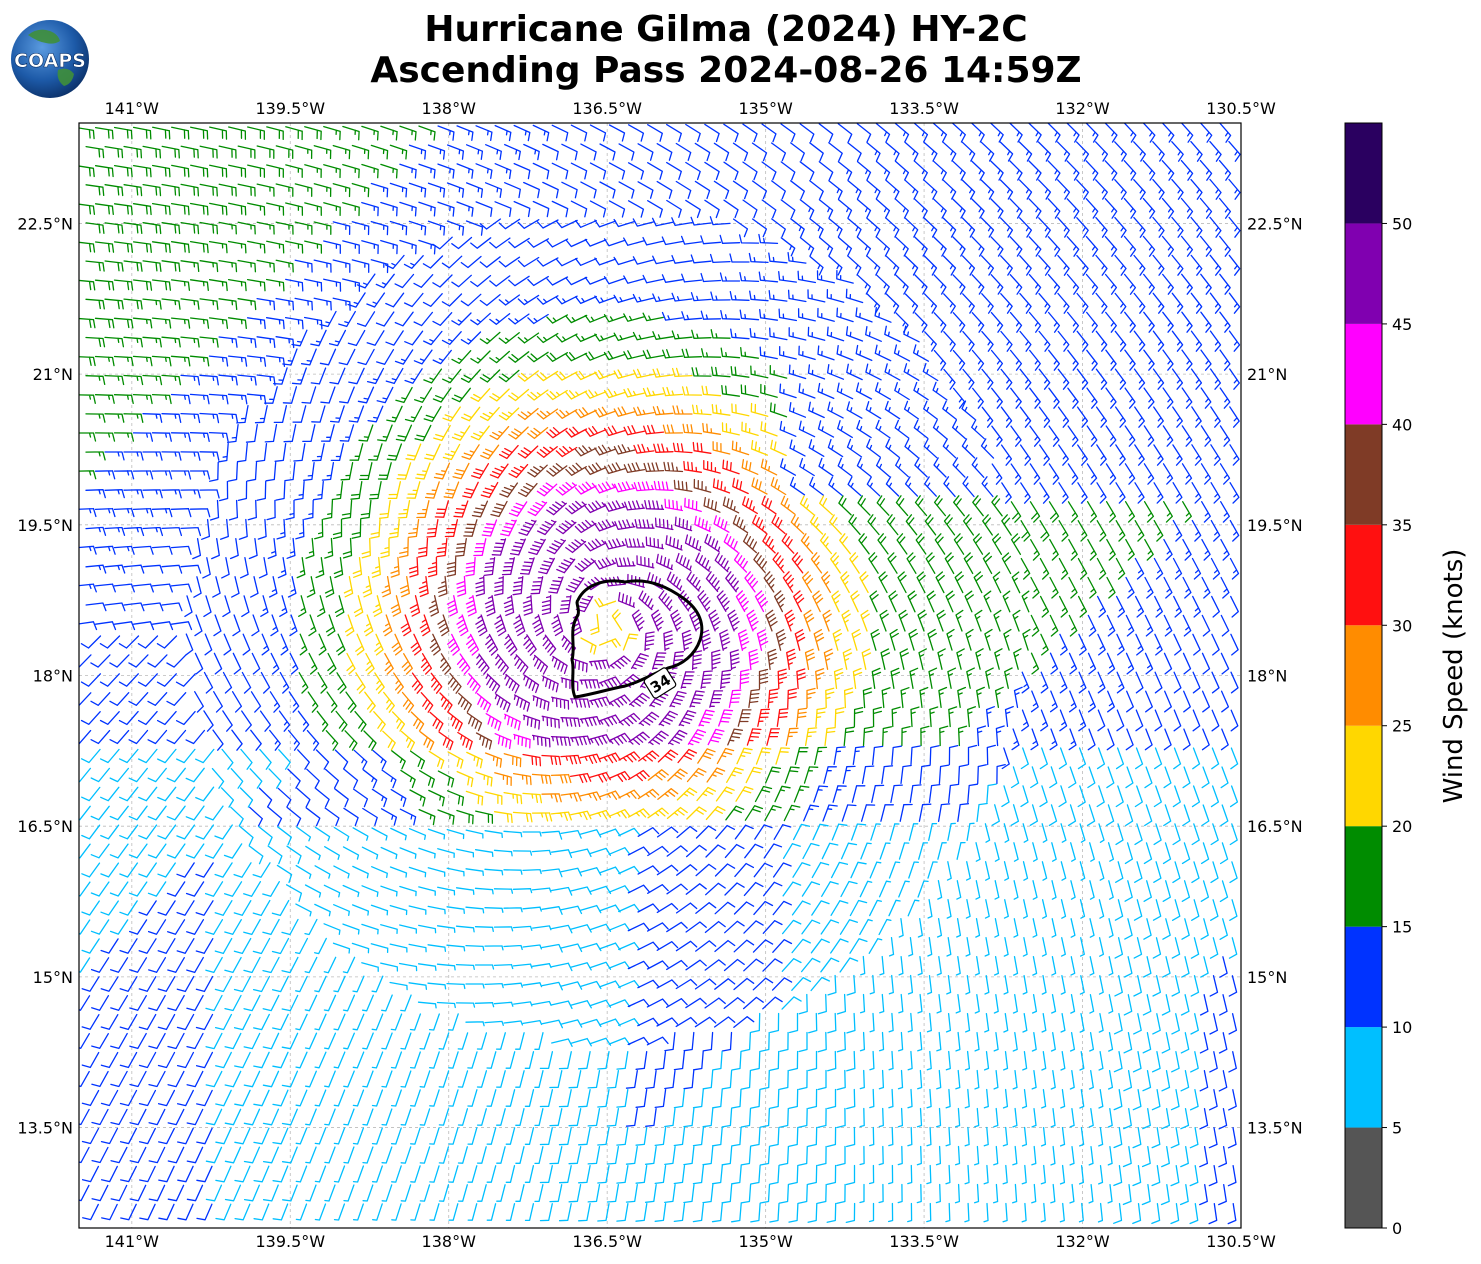 The height and width of the screenshot is (1264, 1481). What do you see at coordinates (1267, 374) in the screenshot?
I see `lat-tick-label-right: 21°N` at bounding box center [1267, 374].